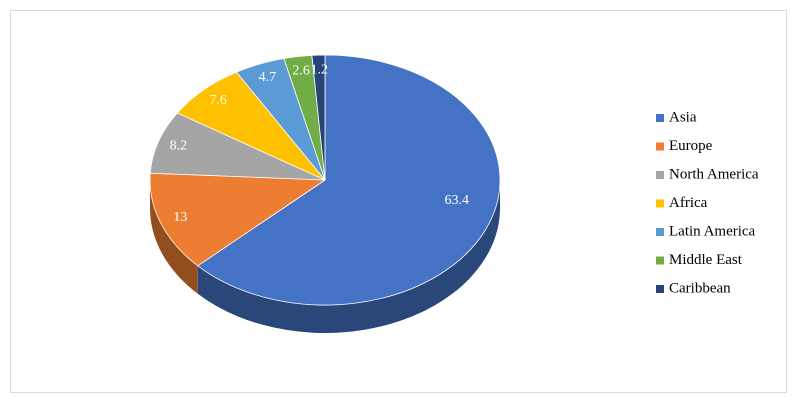 The width and height of the screenshot is (797, 403). I want to click on legend-label: Asia, so click(683, 117).